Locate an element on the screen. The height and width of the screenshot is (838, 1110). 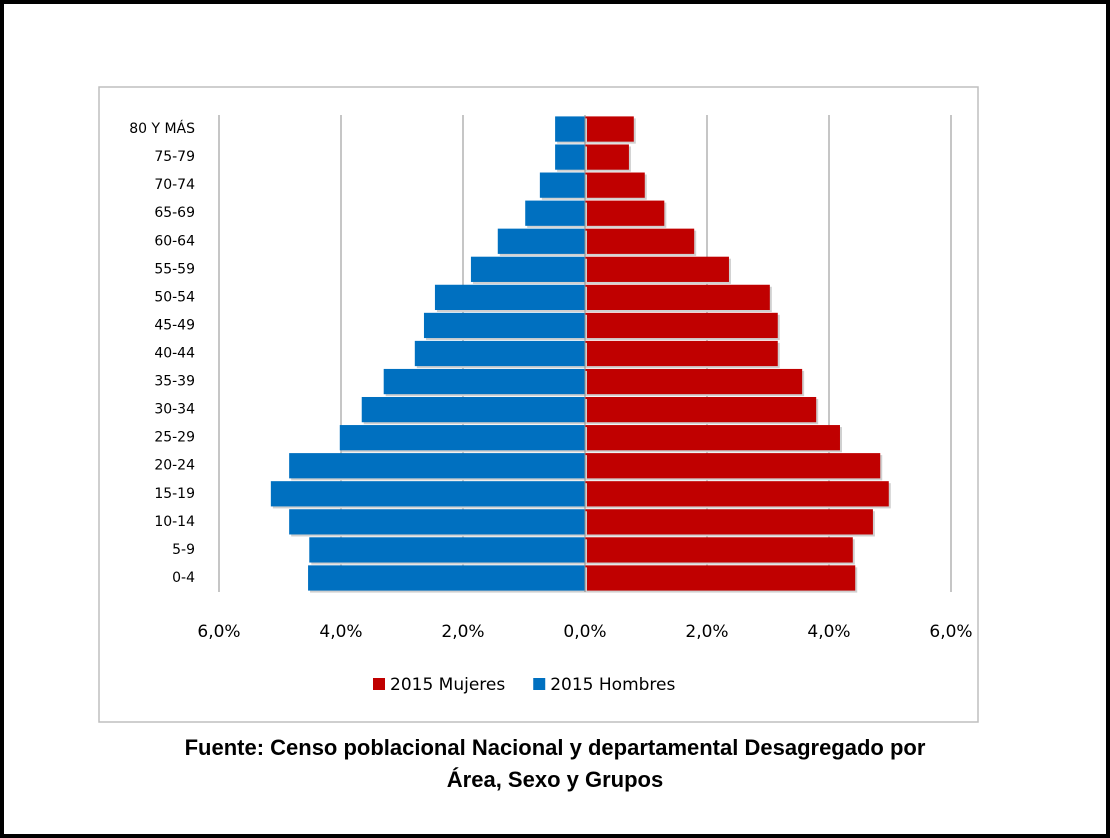
y-tick-label: 15-19 is located at coordinates (174, 494).